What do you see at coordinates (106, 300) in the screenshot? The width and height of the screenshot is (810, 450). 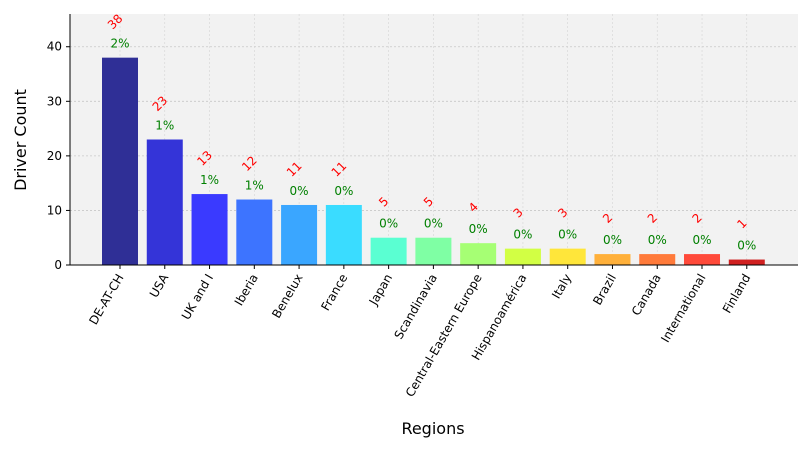 I see `x-tick-label: DE-AT-CH` at bounding box center [106, 300].